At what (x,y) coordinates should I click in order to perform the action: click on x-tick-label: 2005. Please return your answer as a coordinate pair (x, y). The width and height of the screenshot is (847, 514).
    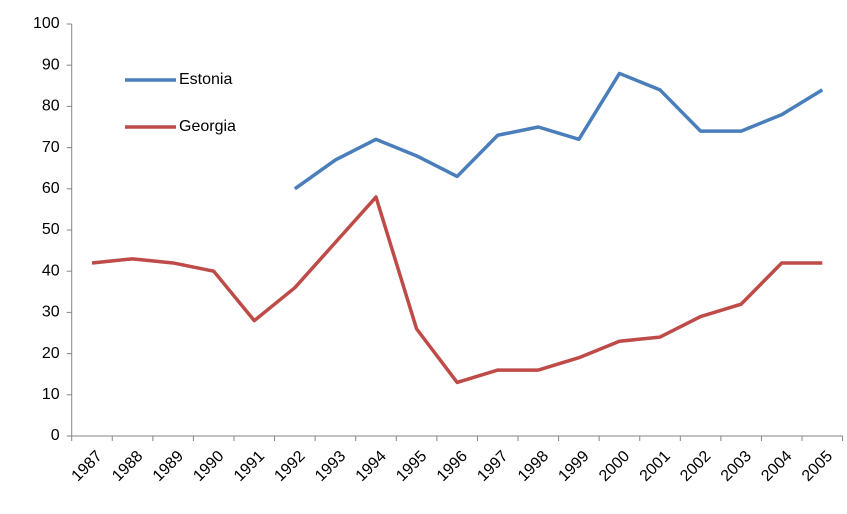
    Looking at the image, I should click on (817, 466).